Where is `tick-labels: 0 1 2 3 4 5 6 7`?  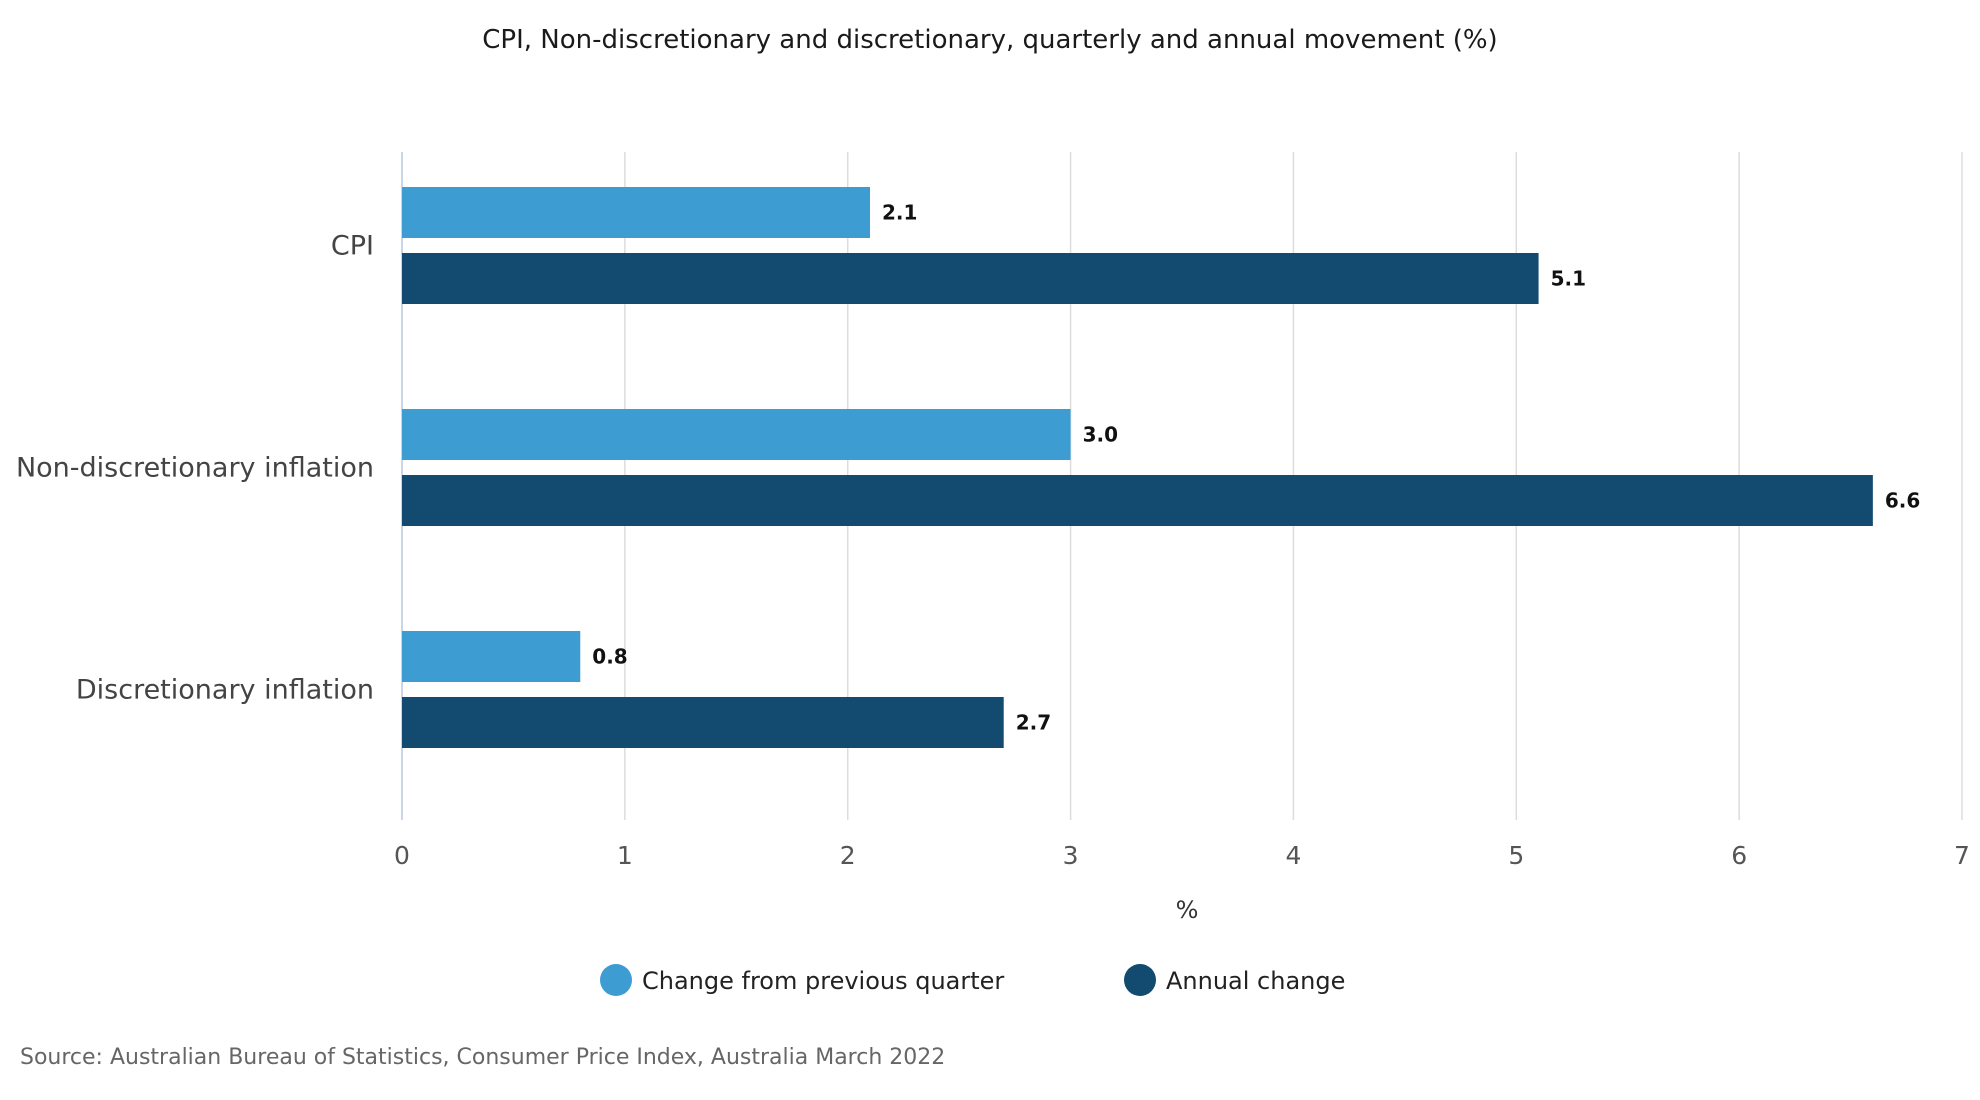 tick-labels: 0 1 2 3 4 5 6 7 is located at coordinates (1182, 855).